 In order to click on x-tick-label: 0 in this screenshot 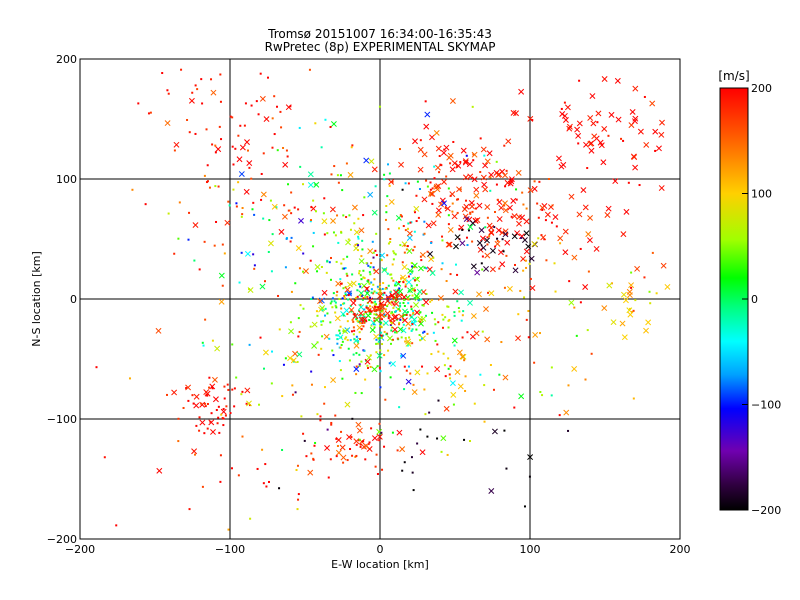, I will do `click(380, 549)`.